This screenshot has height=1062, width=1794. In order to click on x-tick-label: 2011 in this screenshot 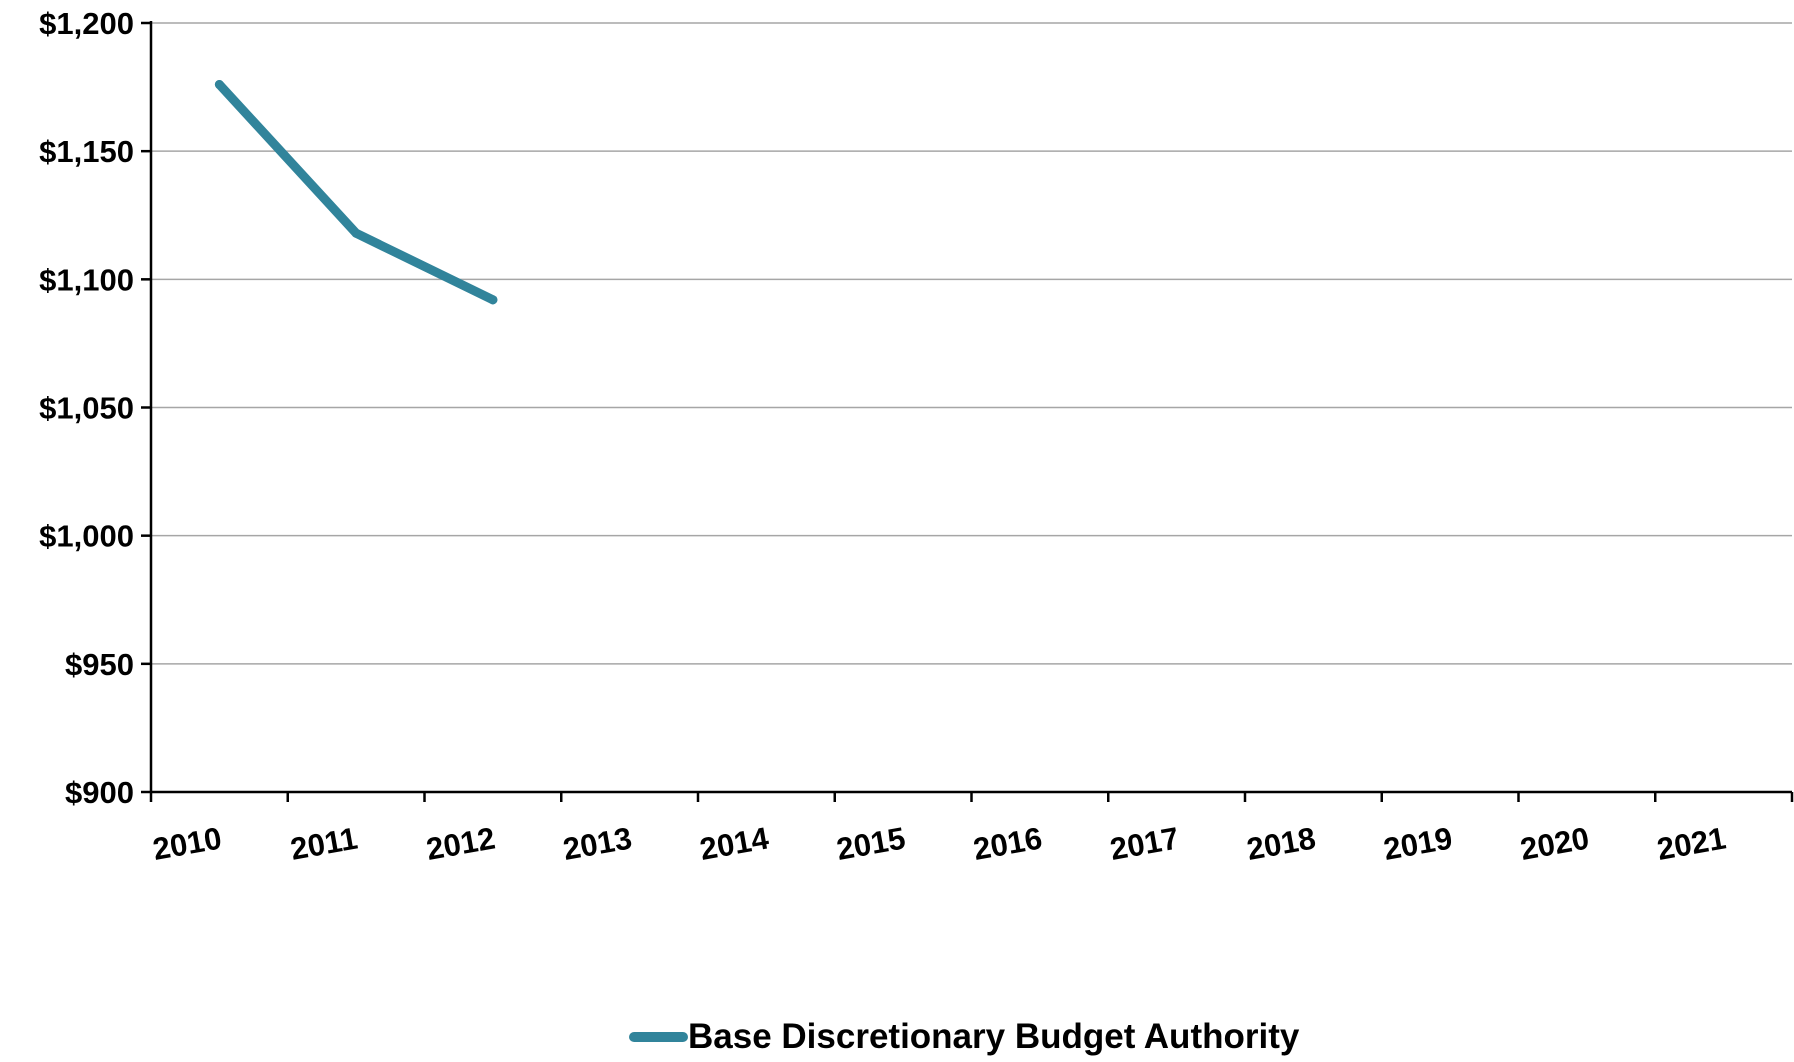, I will do `click(324, 844)`.